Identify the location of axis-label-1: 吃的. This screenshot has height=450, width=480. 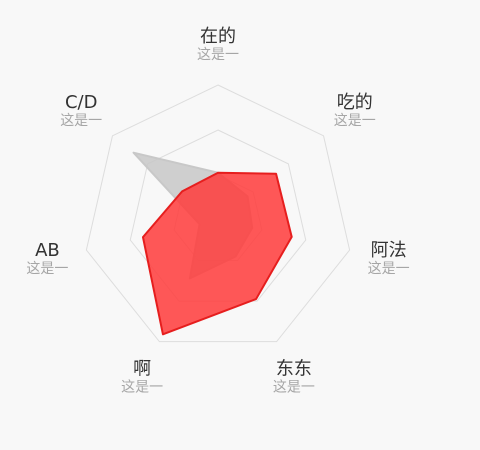
(355, 102).